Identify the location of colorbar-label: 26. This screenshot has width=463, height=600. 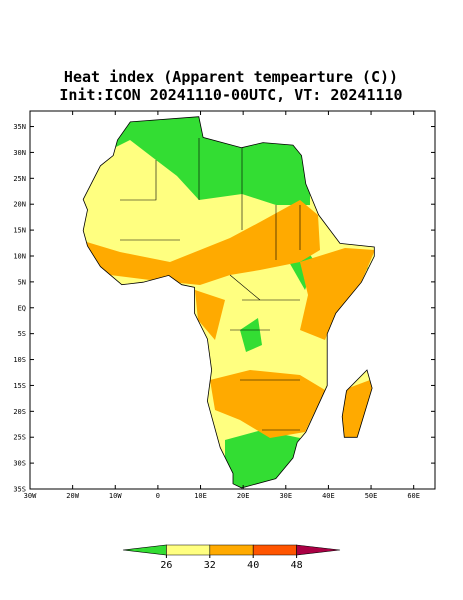
(166, 565).